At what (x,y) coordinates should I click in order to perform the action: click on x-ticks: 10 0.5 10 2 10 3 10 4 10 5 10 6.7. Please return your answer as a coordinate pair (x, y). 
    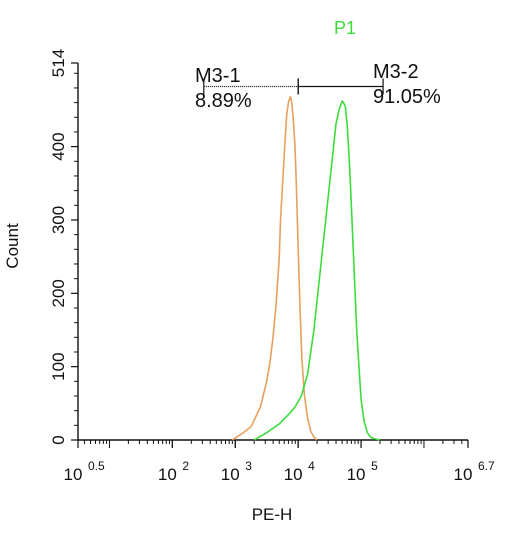
    Looking at the image, I should click on (279, 462).